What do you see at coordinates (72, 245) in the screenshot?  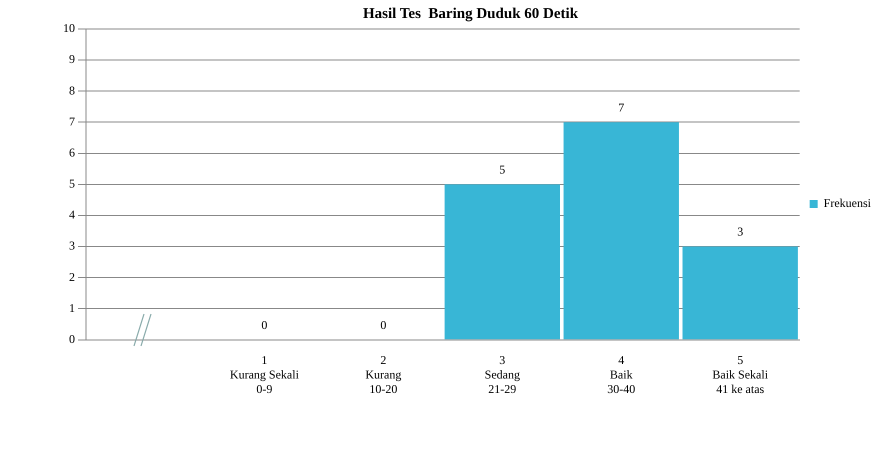 I see `y-tick-label: 3` at bounding box center [72, 245].